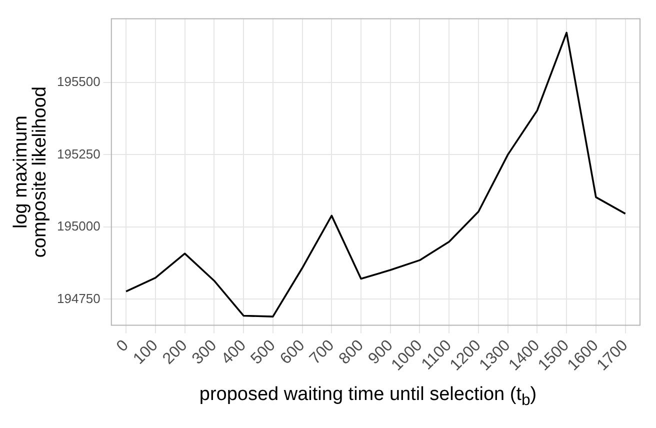  Describe the element at coordinates (368, 397) in the screenshot. I see `x-axis-title: proposed waiting time until selection (t$_{b}$)` at that location.